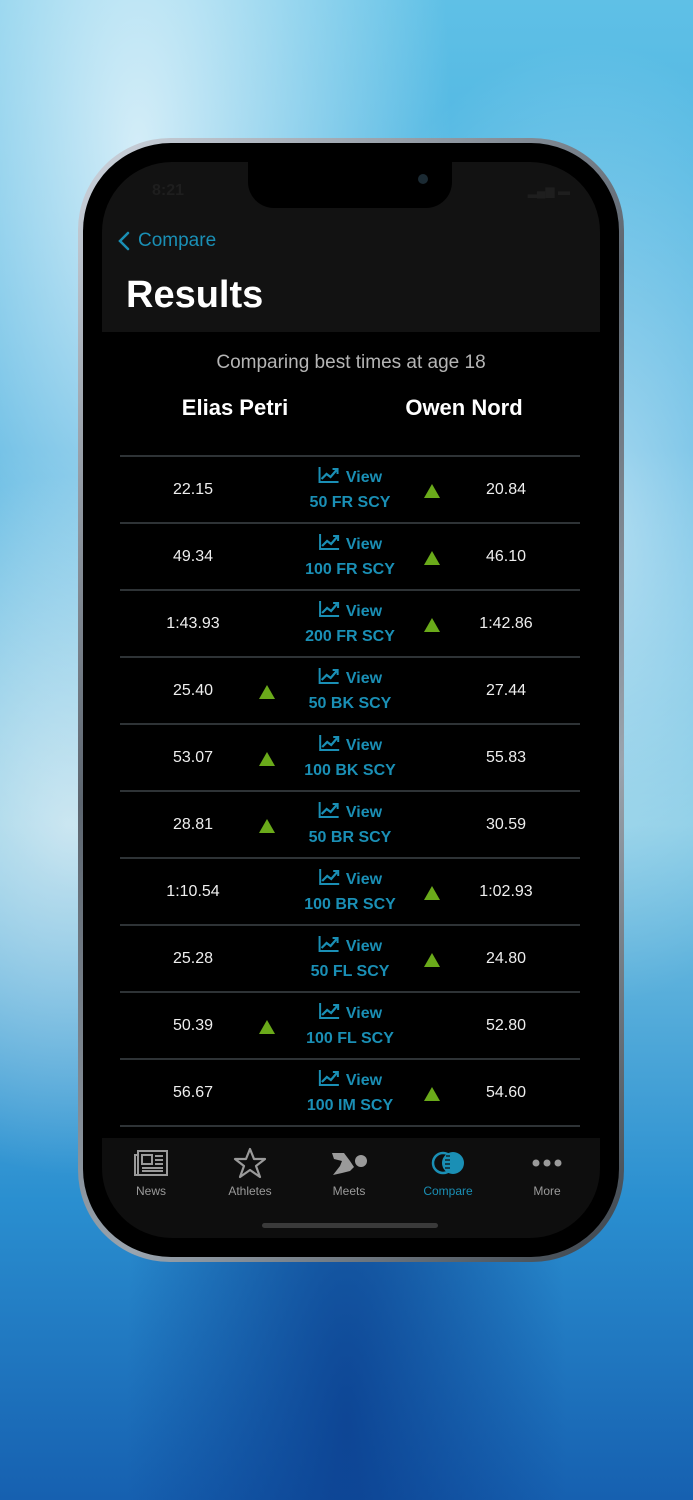 The width and height of the screenshot is (693, 1500). I want to click on view-event-button: View 50 FL SCY, so click(350, 959).